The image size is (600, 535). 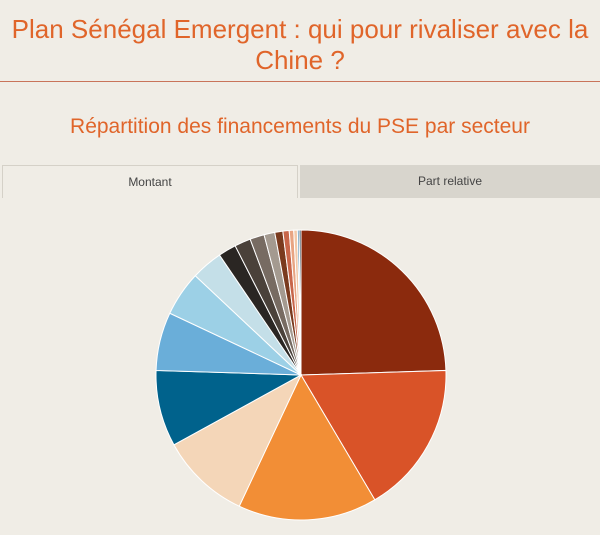 What do you see at coordinates (150, 181) in the screenshot?
I see `tab-montant: Montant` at bounding box center [150, 181].